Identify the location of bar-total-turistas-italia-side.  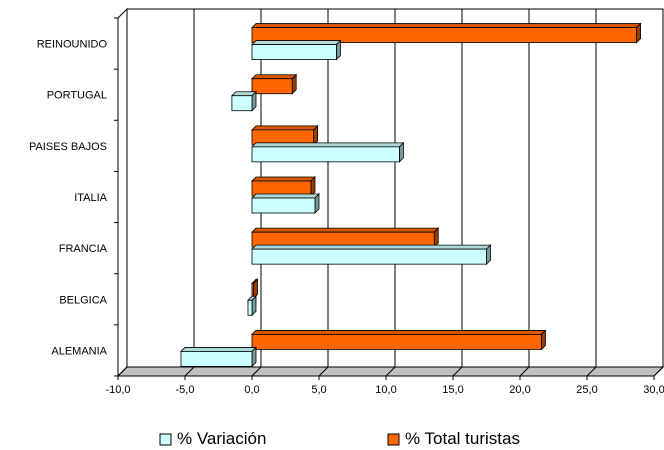
(313, 186).